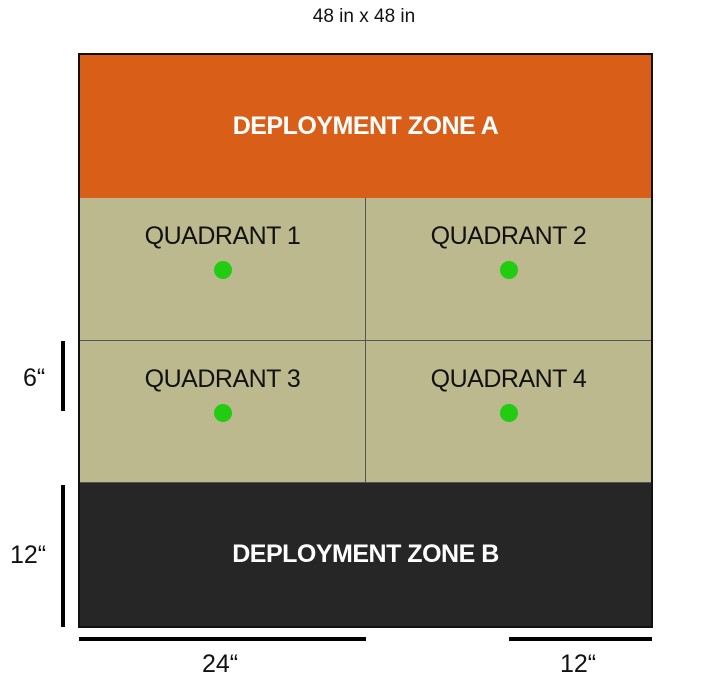  I want to click on board-title: 48 in x 48 in, so click(364, 16).